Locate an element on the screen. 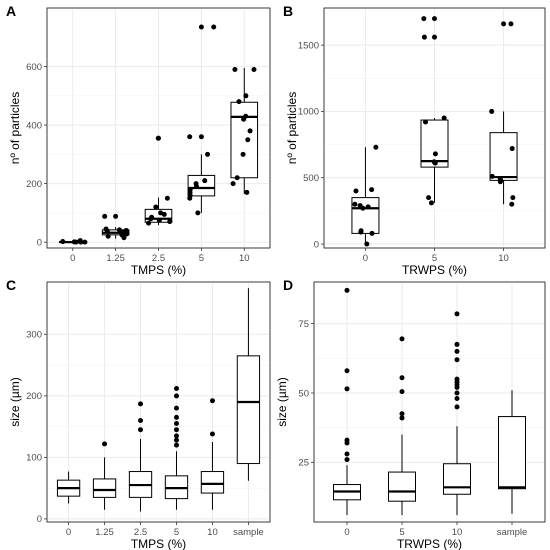 This screenshot has width=550, height=550. y-tick-label: 500 is located at coordinates (311, 178).